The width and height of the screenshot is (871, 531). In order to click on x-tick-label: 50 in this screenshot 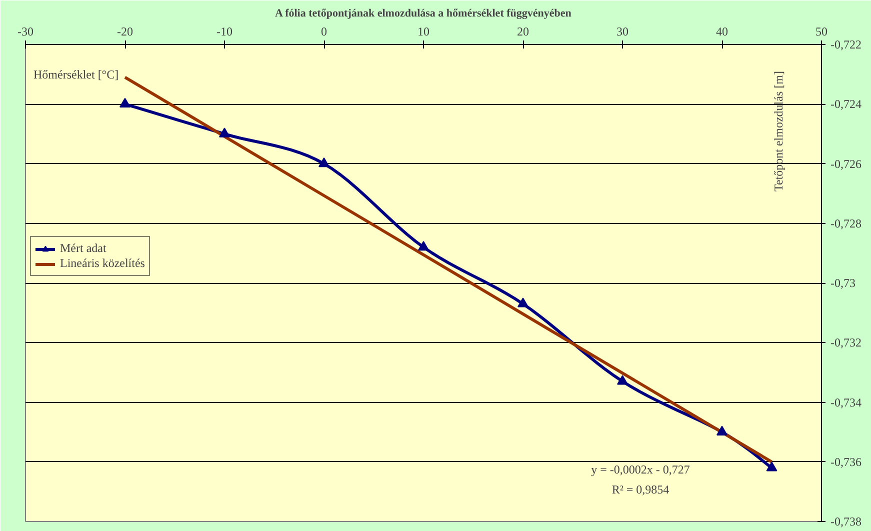, I will do `click(822, 31)`.